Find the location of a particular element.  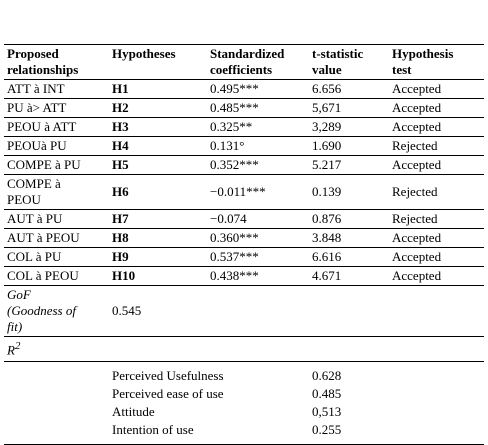

cell: 0.438*** is located at coordinates (258, 276).